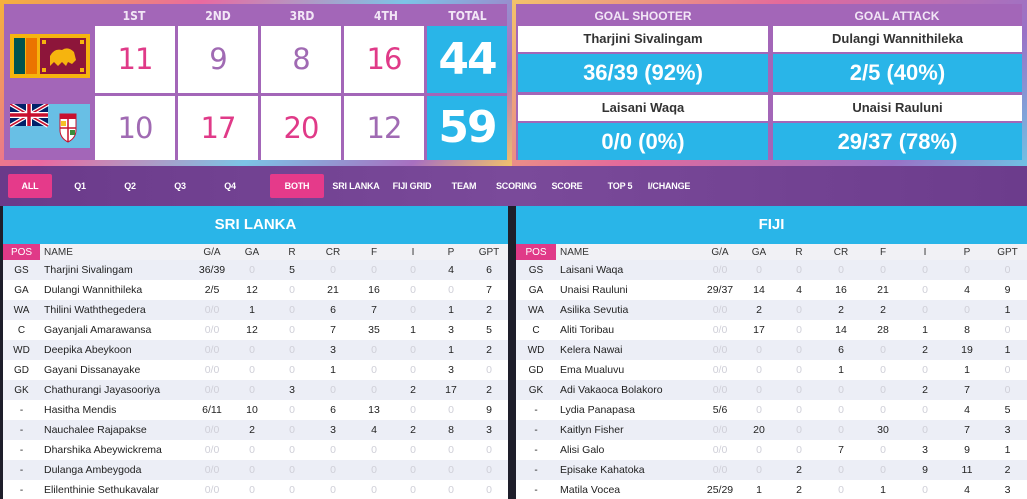  Describe the element at coordinates (218, 59) in the screenshot. I see `sri-lanka-q2-score: 9` at that location.